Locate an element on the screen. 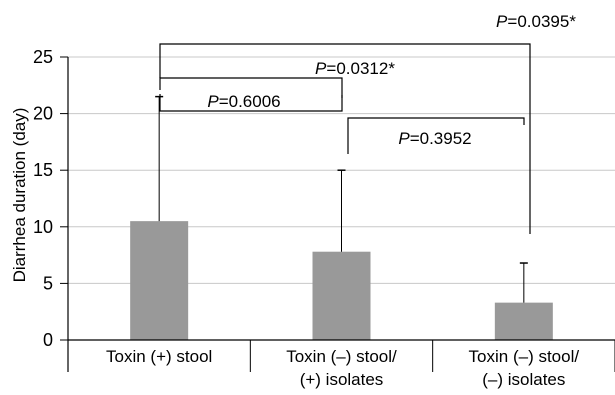  y-tick-label: 5 is located at coordinates (48, 283).